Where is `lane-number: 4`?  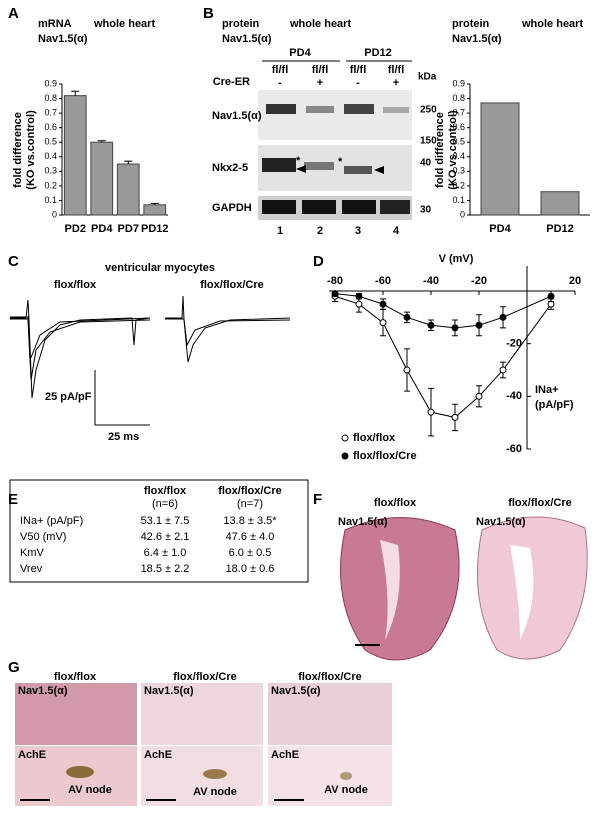
lane-number: 4 is located at coordinates (396, 231).